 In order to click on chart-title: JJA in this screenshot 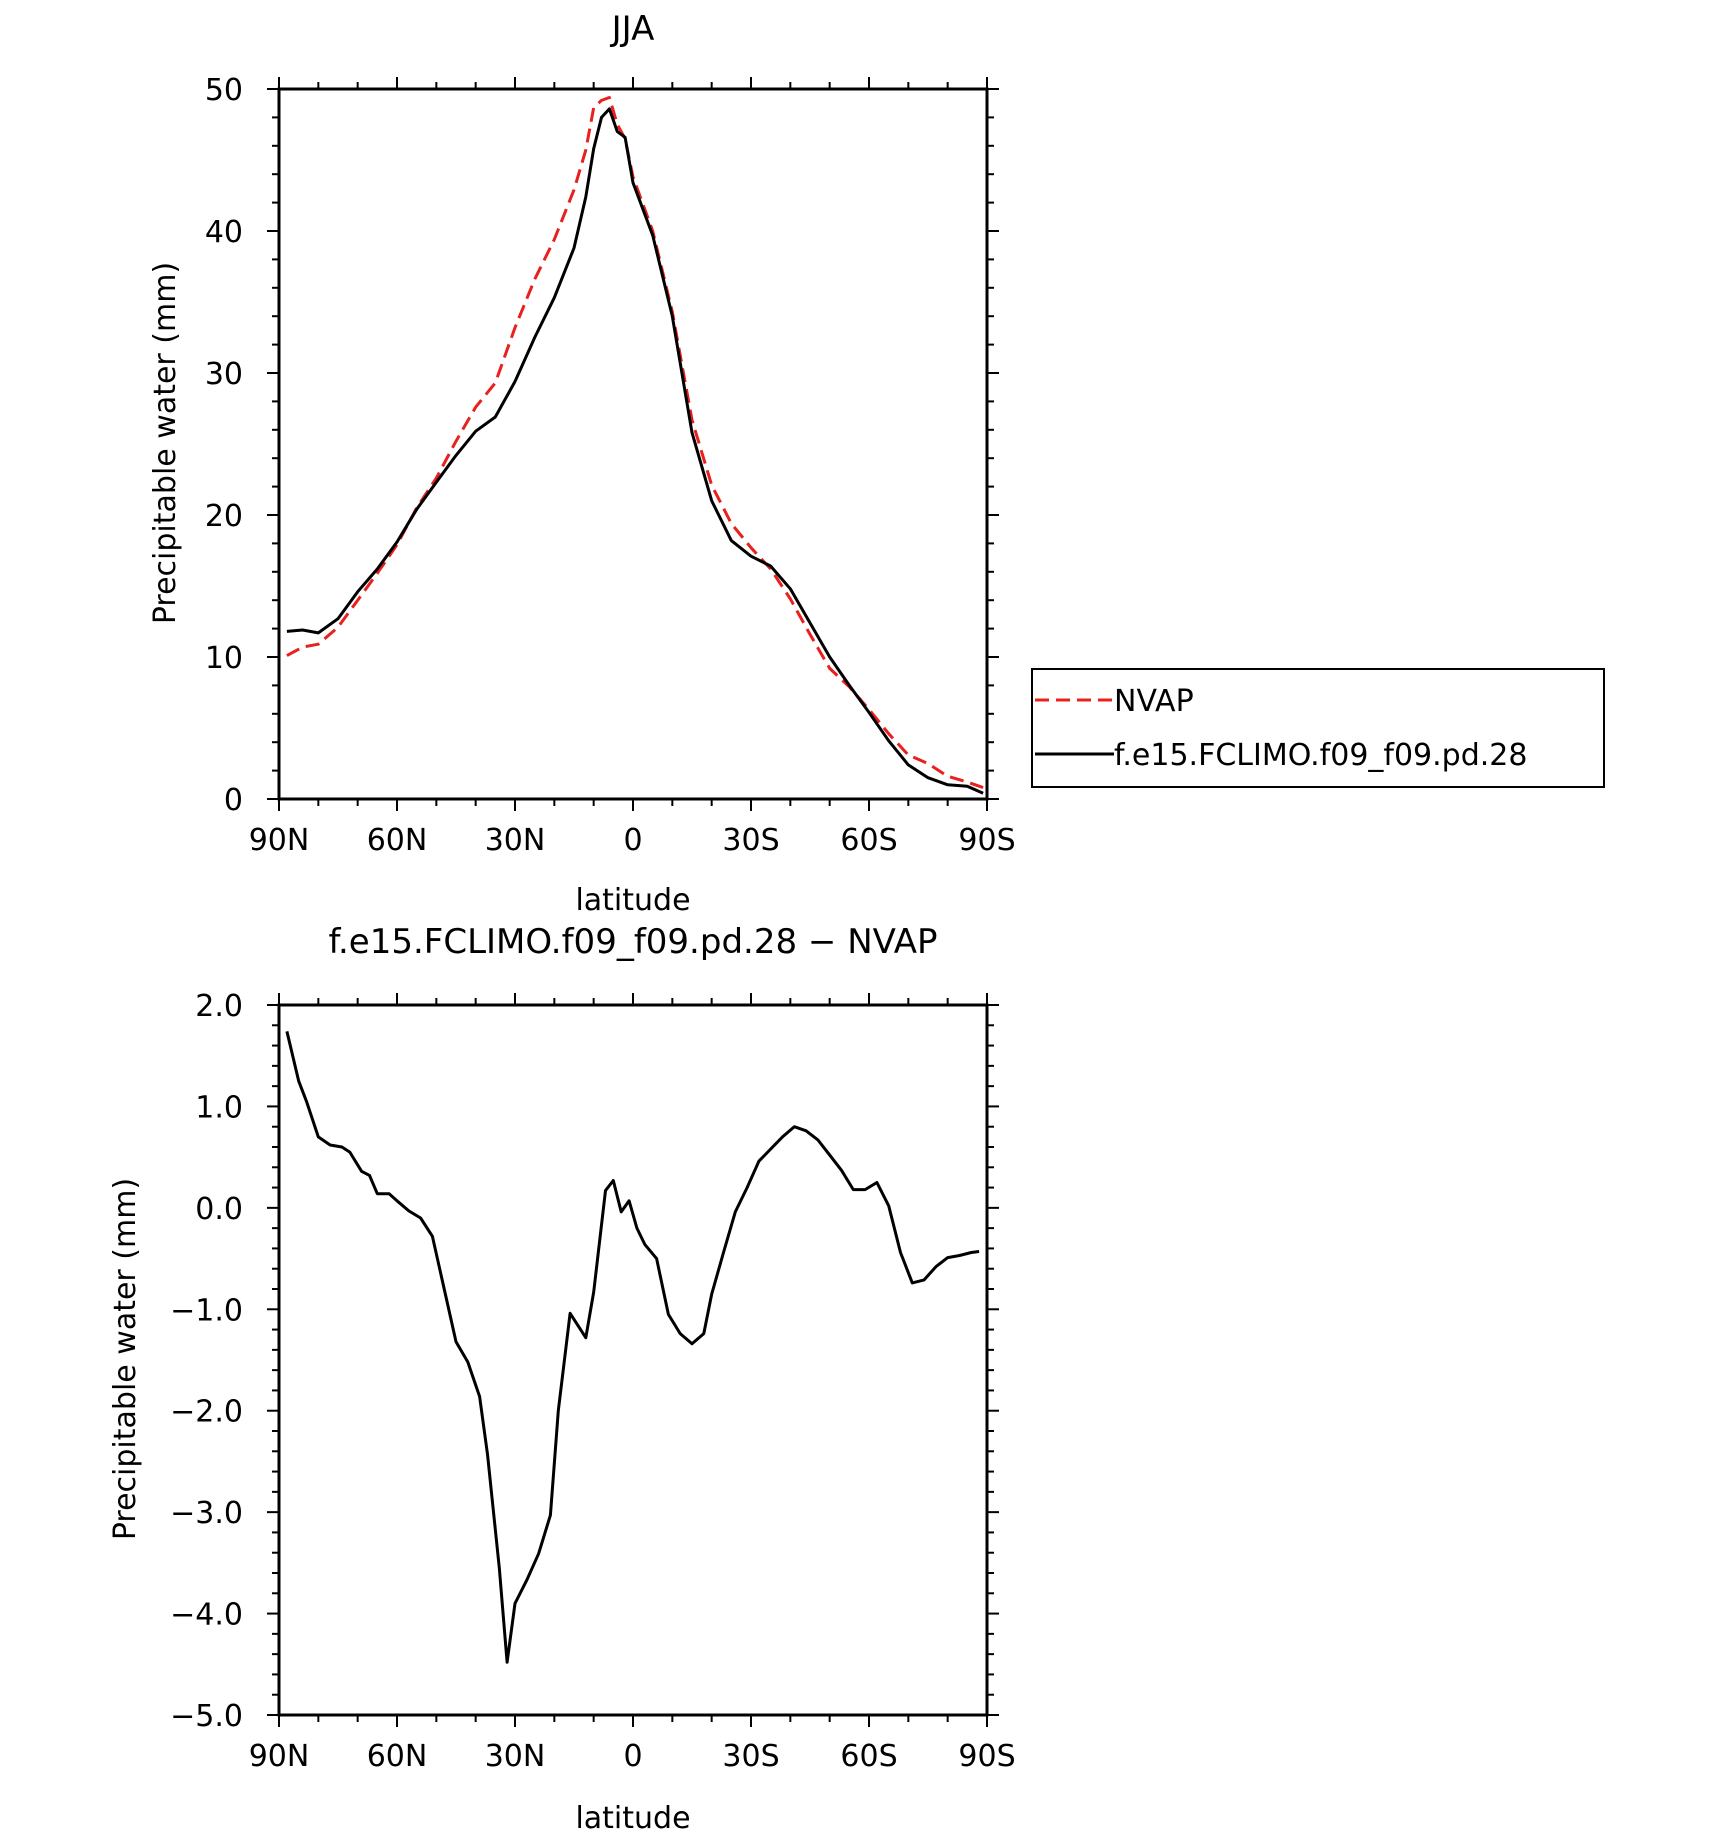, I will do `click(632, 29)`.